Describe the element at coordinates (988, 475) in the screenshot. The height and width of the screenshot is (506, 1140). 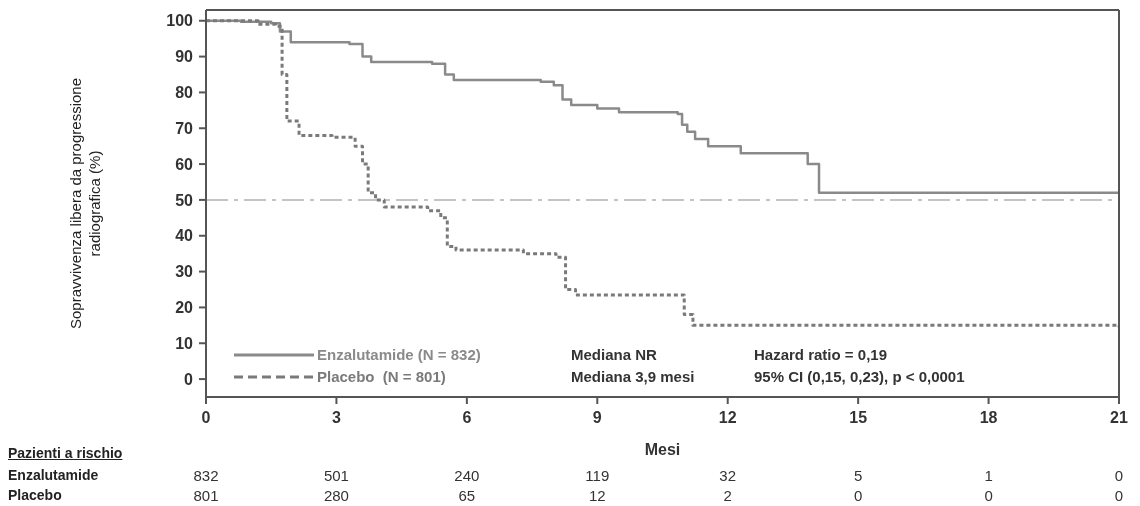
I see `text: 1` at that location.